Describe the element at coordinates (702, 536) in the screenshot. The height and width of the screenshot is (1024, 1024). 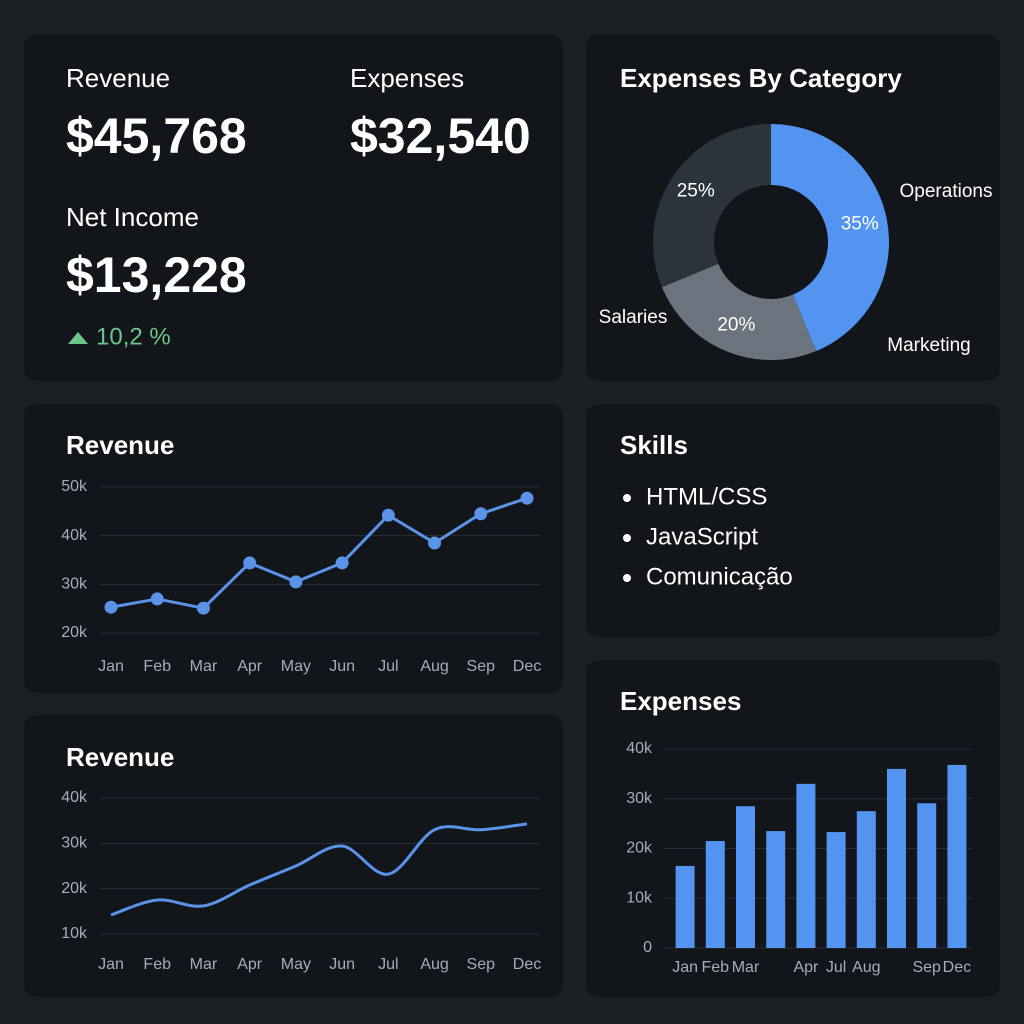
I see `skill-item: JavaScript` at that location.